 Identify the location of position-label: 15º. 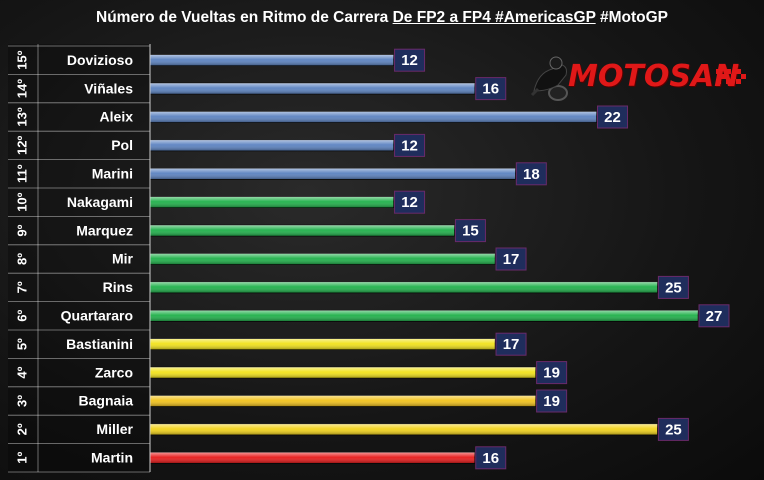
(21, 59).